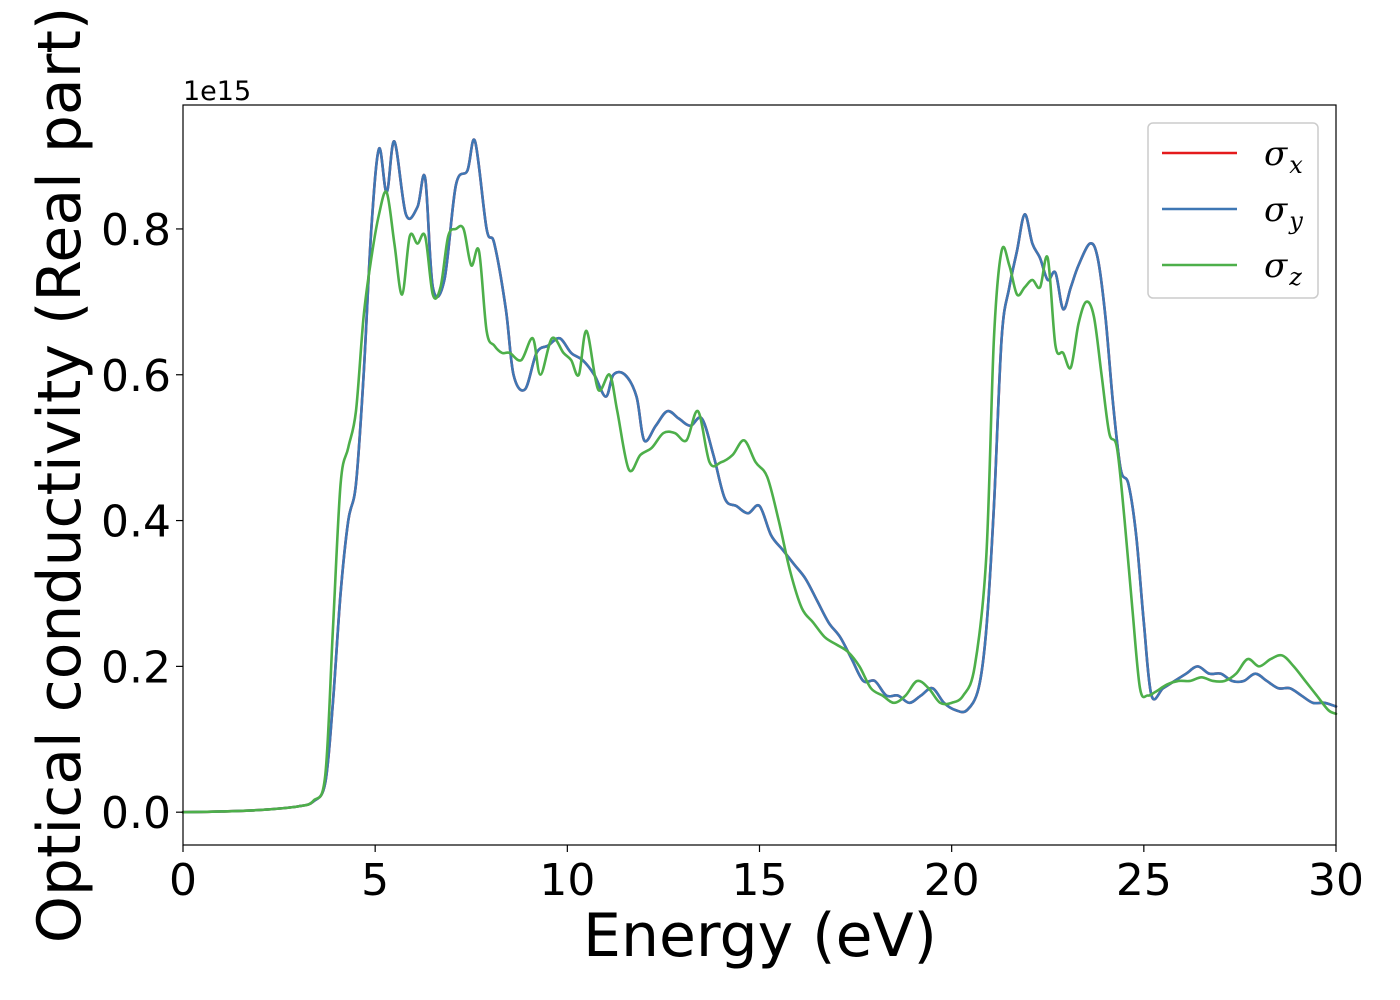 Image resolution: width=1400 pixels, height=1000 pixels. What do you see at coordinates (760, 936) in the screenshot?
I see `x-axis-label: Energy (eV)` at bounding box center [760, 936].